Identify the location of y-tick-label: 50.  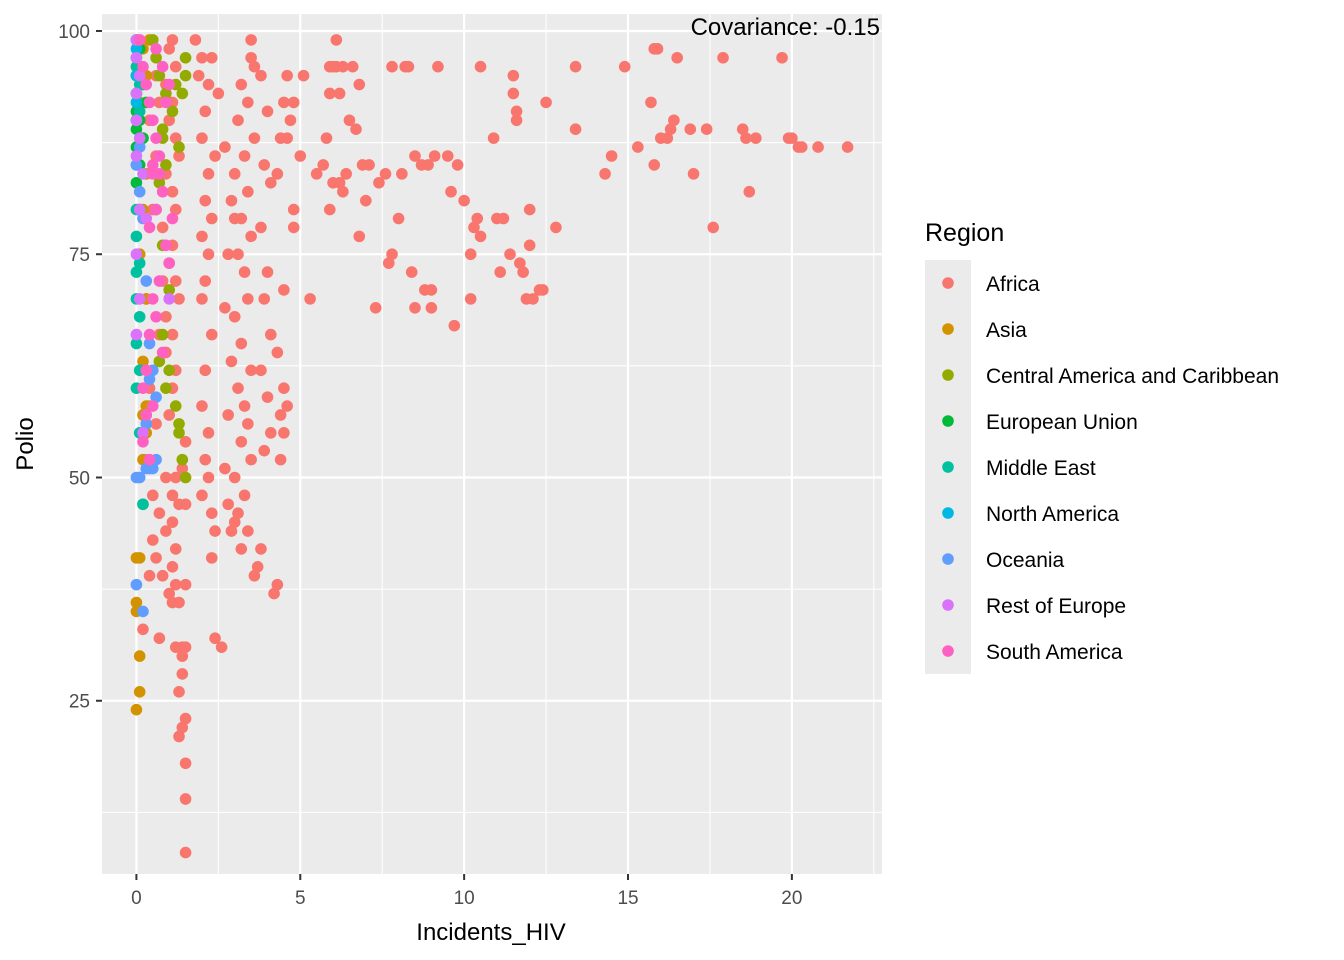
(79, 478).